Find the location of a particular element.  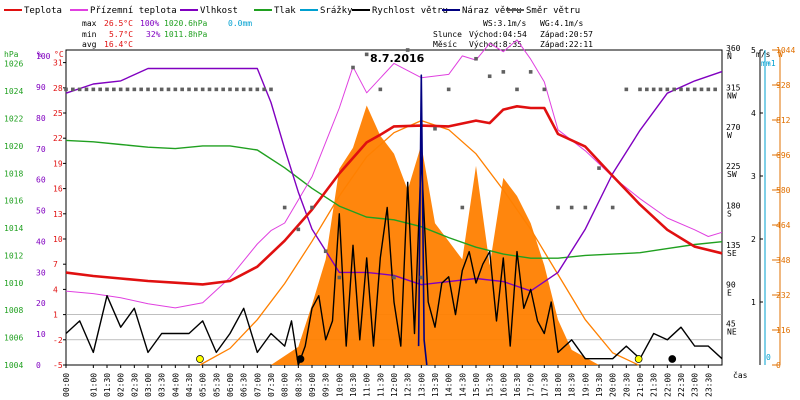

sunrise-marker is located at coordinates (200, 359).